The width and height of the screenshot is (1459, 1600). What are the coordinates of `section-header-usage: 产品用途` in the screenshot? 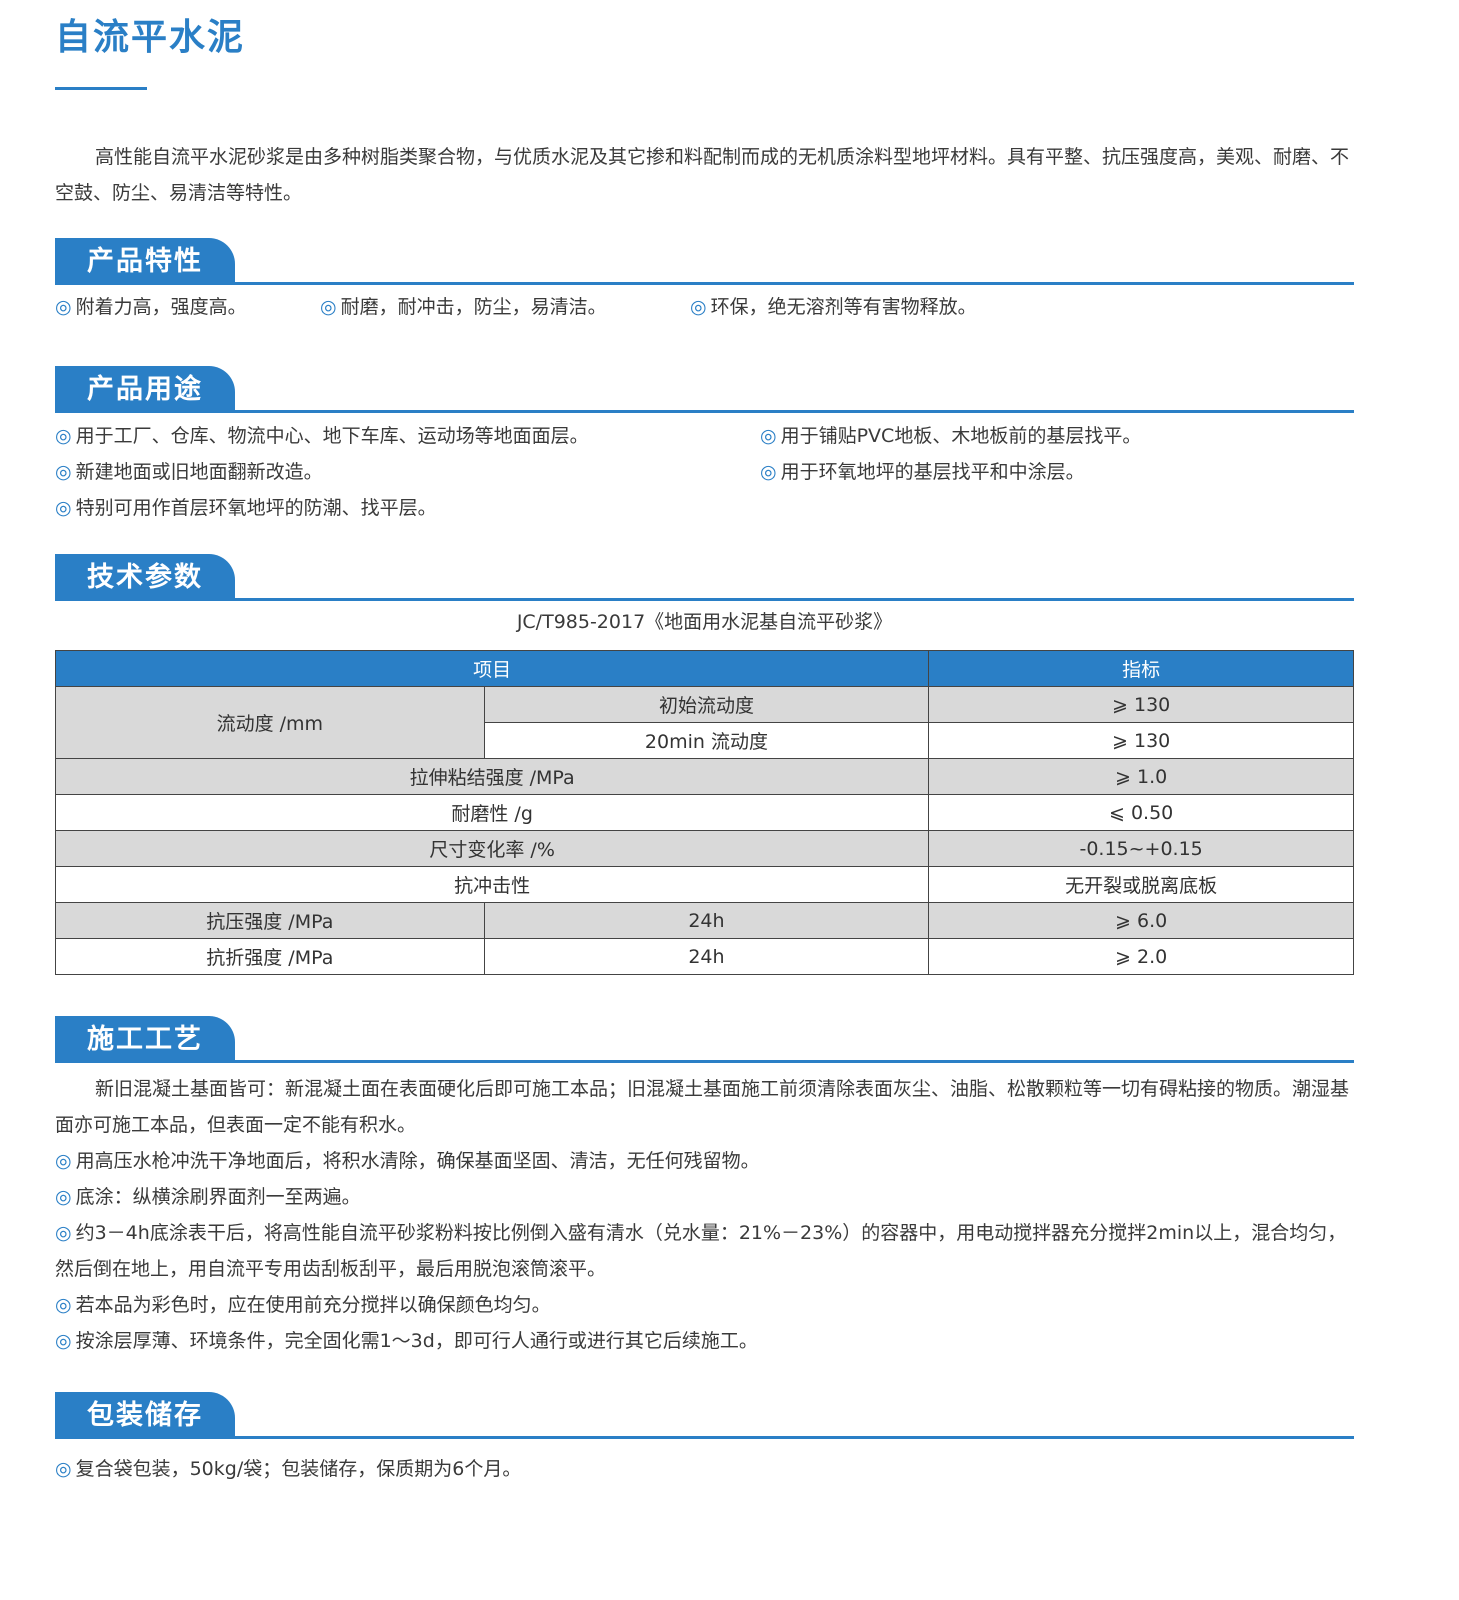 It's located at (704, 390).